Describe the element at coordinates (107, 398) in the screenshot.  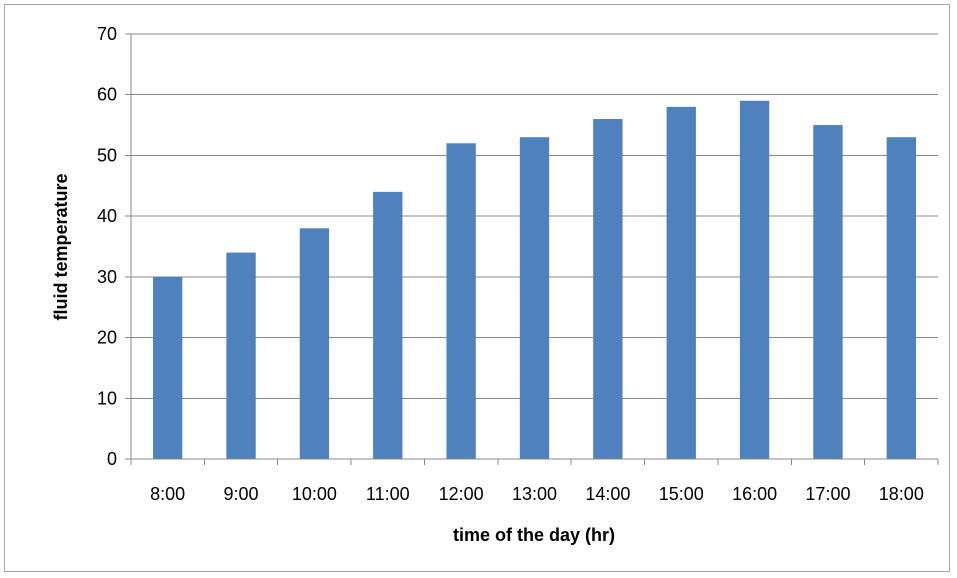
I see `y-tick-label: 10` at that location.